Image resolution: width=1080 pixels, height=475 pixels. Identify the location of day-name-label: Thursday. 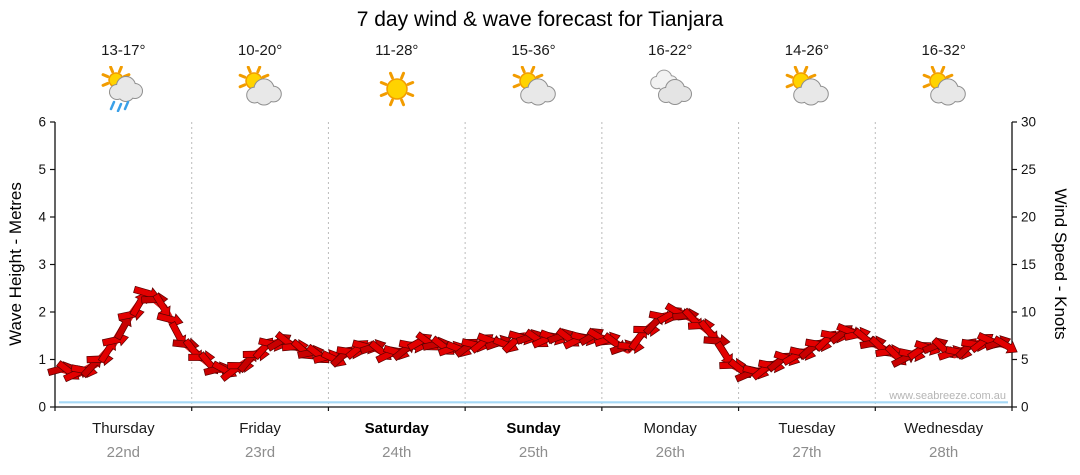
(123, 428).